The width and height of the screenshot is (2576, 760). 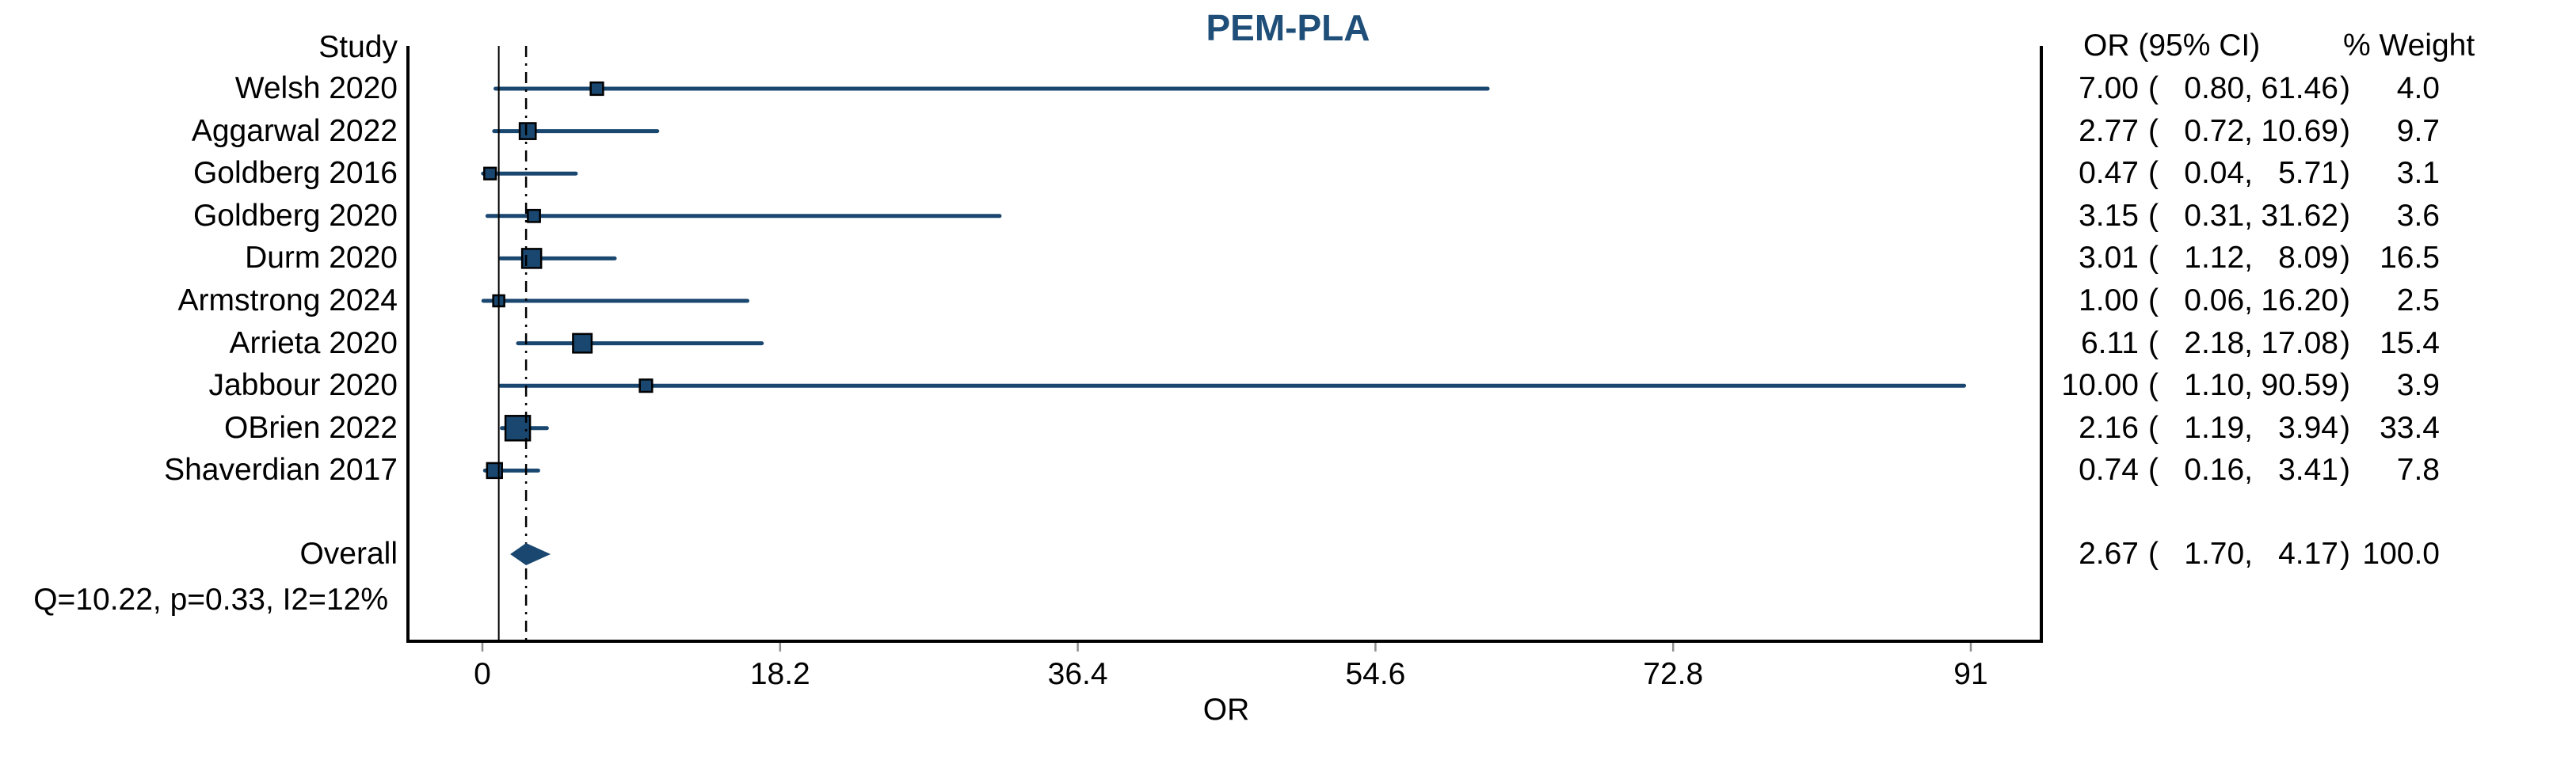 What do you see at coordinates (530, 554) in the screenshot?
I see `overall-diamond` at bounding box center [530, 554].